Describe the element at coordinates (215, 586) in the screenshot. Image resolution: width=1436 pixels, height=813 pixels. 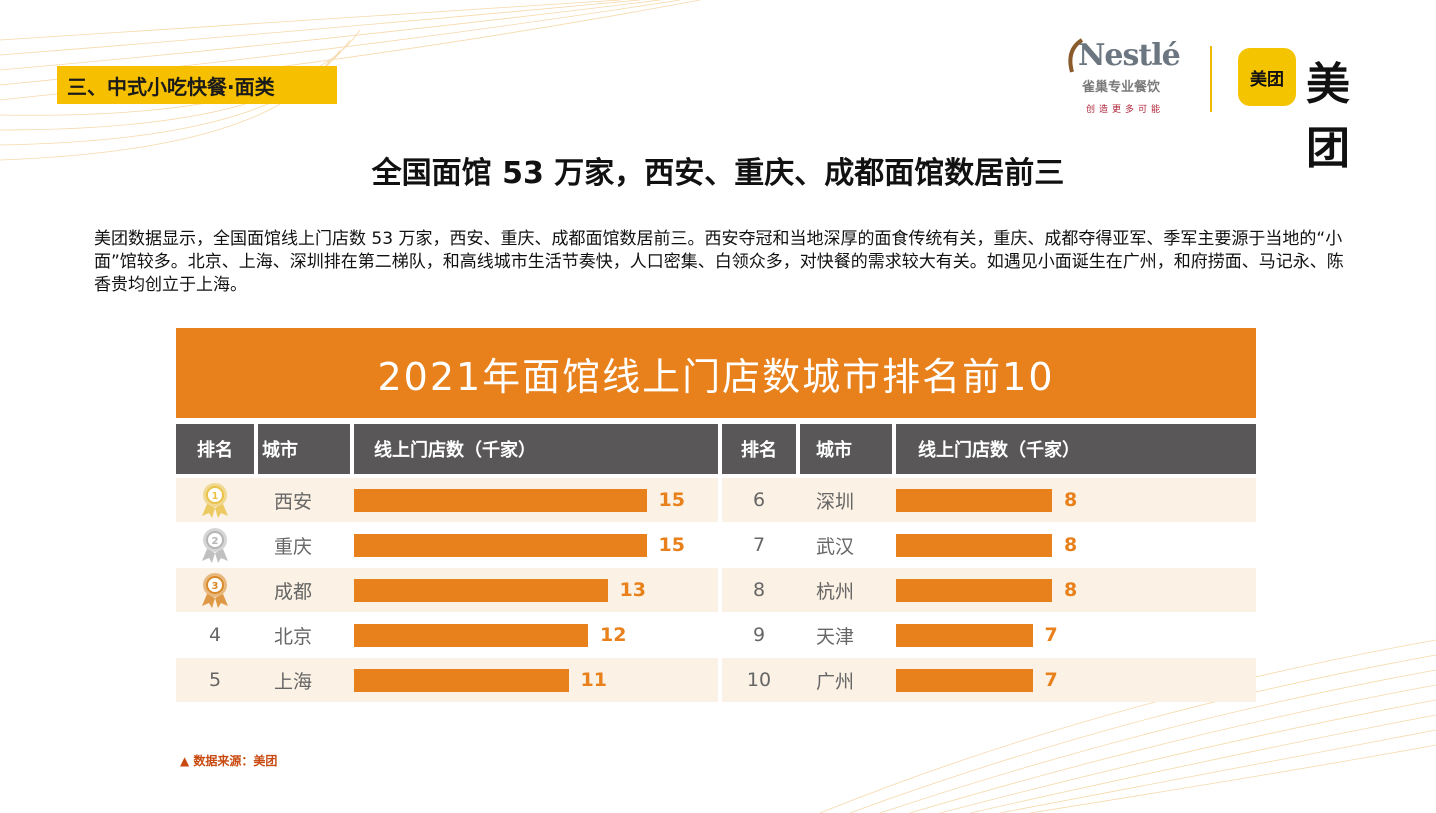
I see `medal-rank-label: 3` at that location.